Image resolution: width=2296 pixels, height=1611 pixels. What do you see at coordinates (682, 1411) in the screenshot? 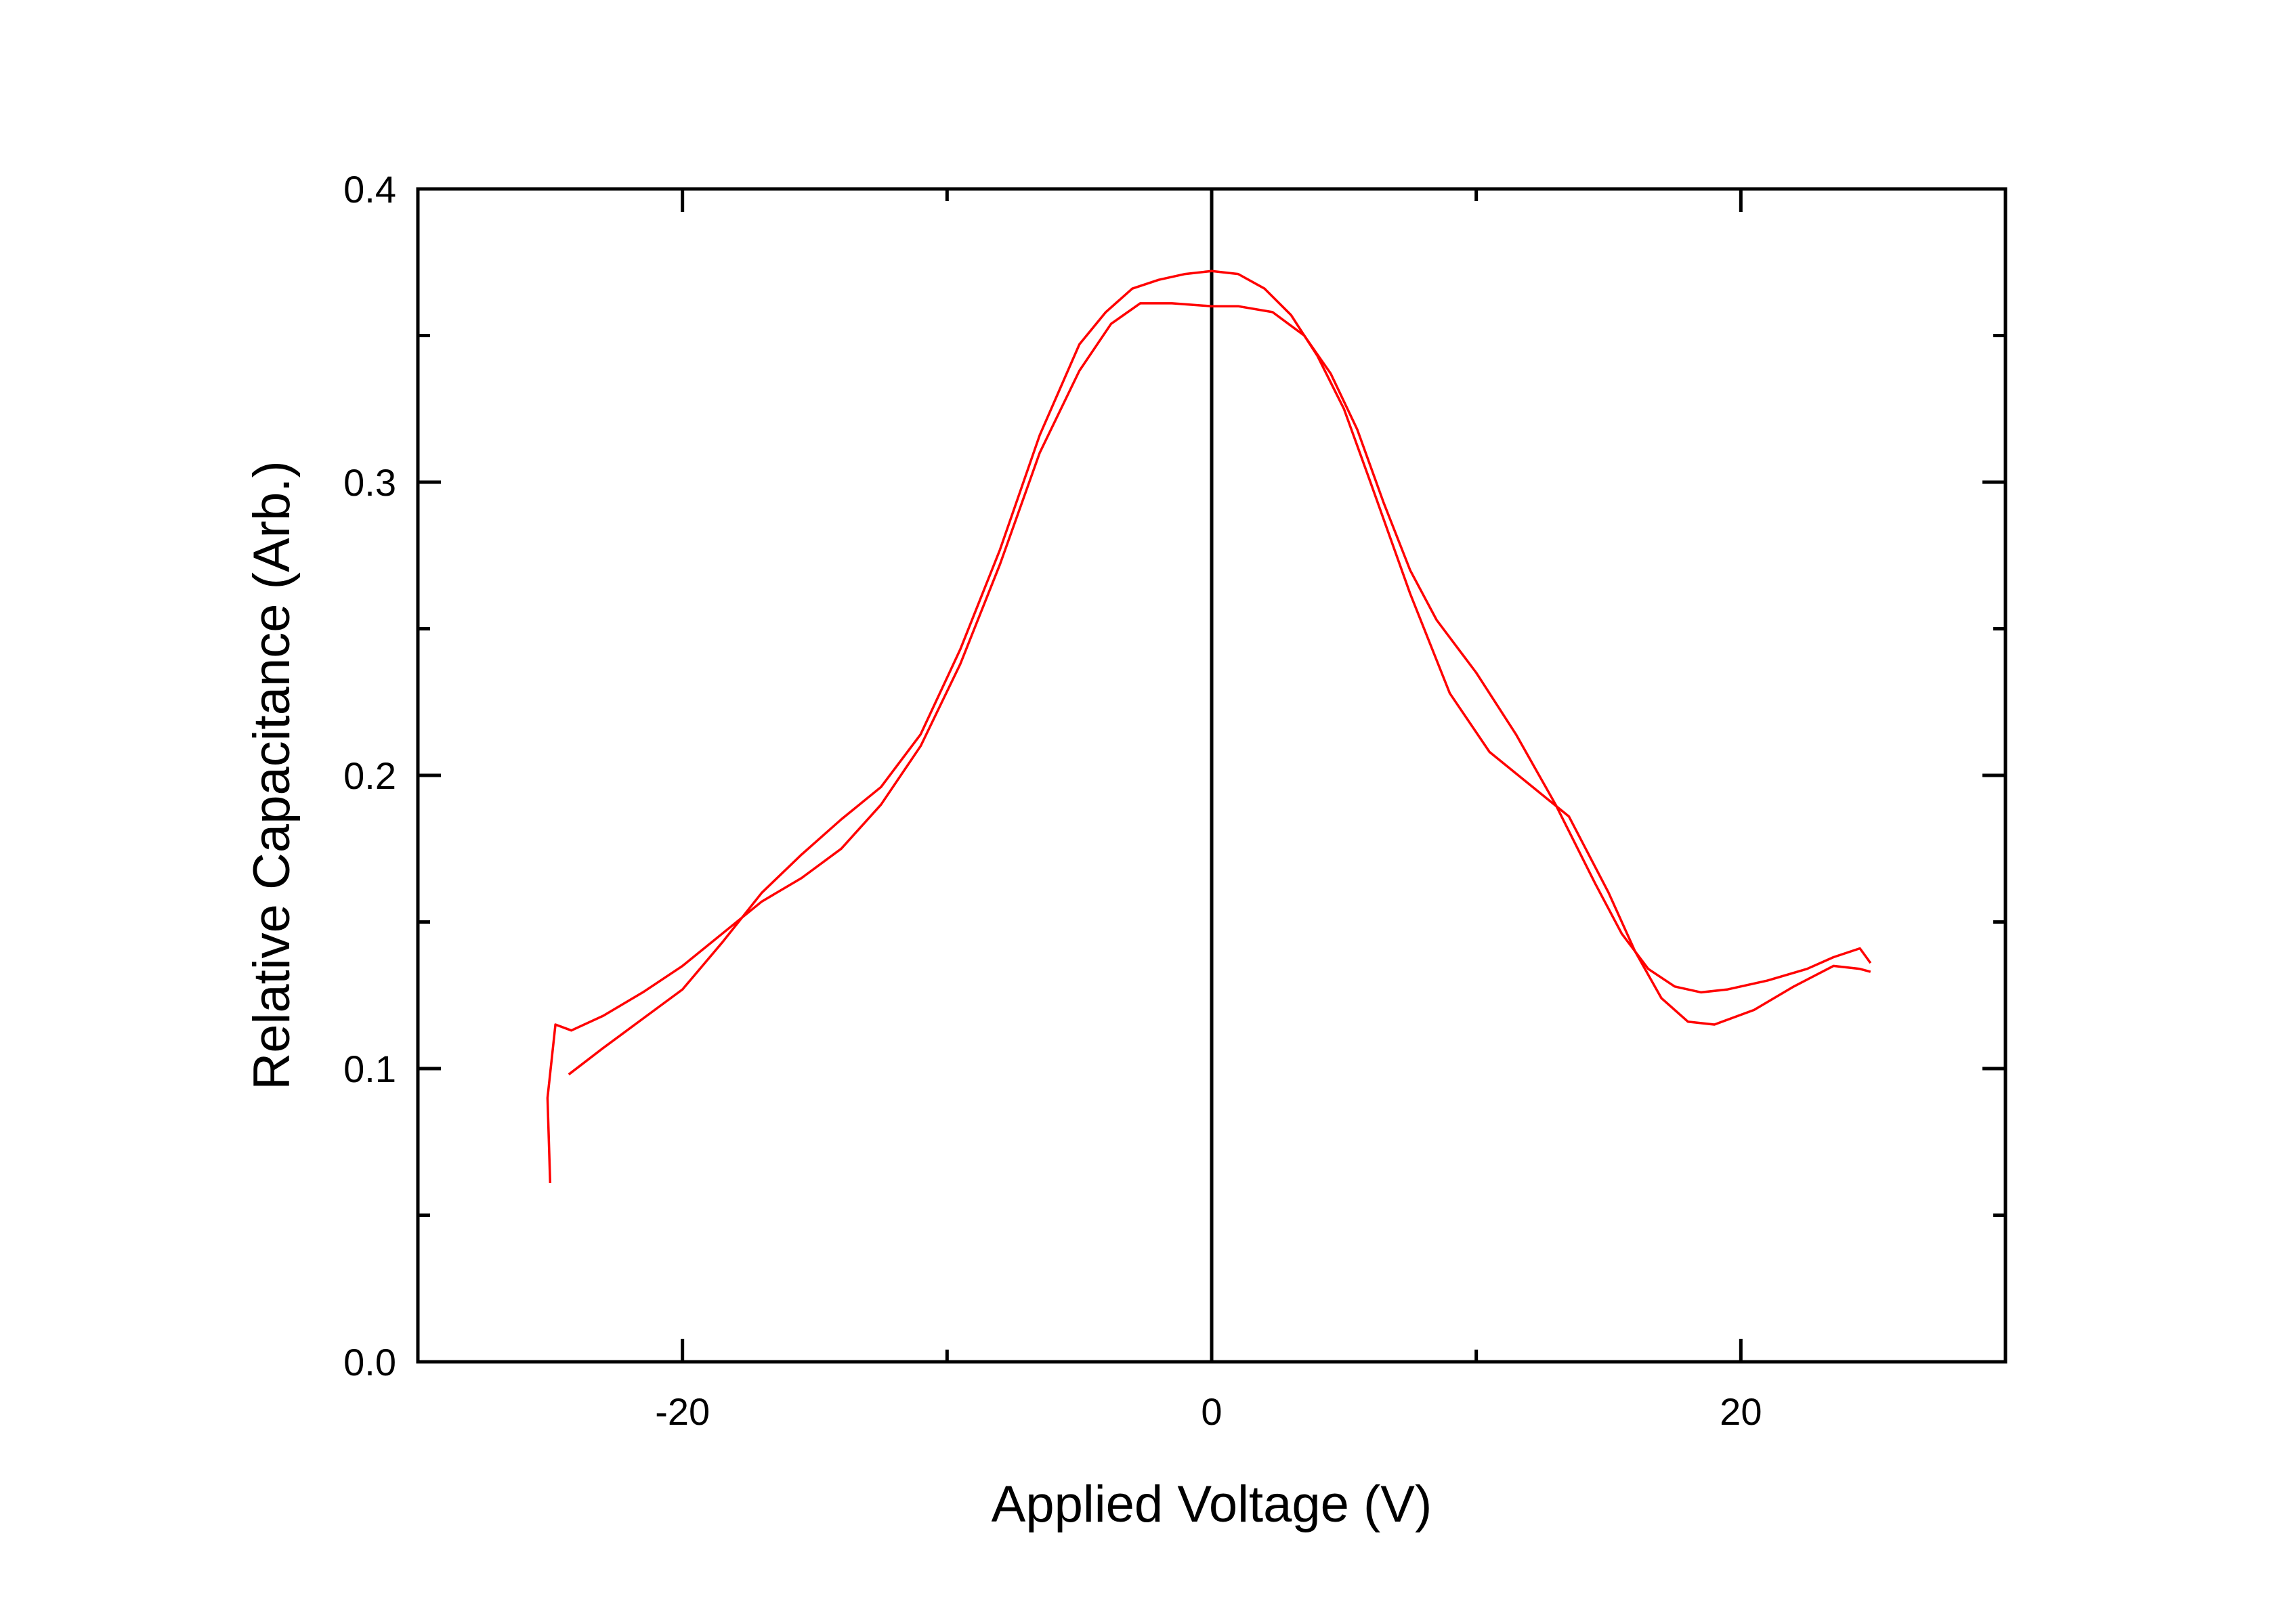
I see `x-tick-label: -20` at bounding box center [682, 1411].